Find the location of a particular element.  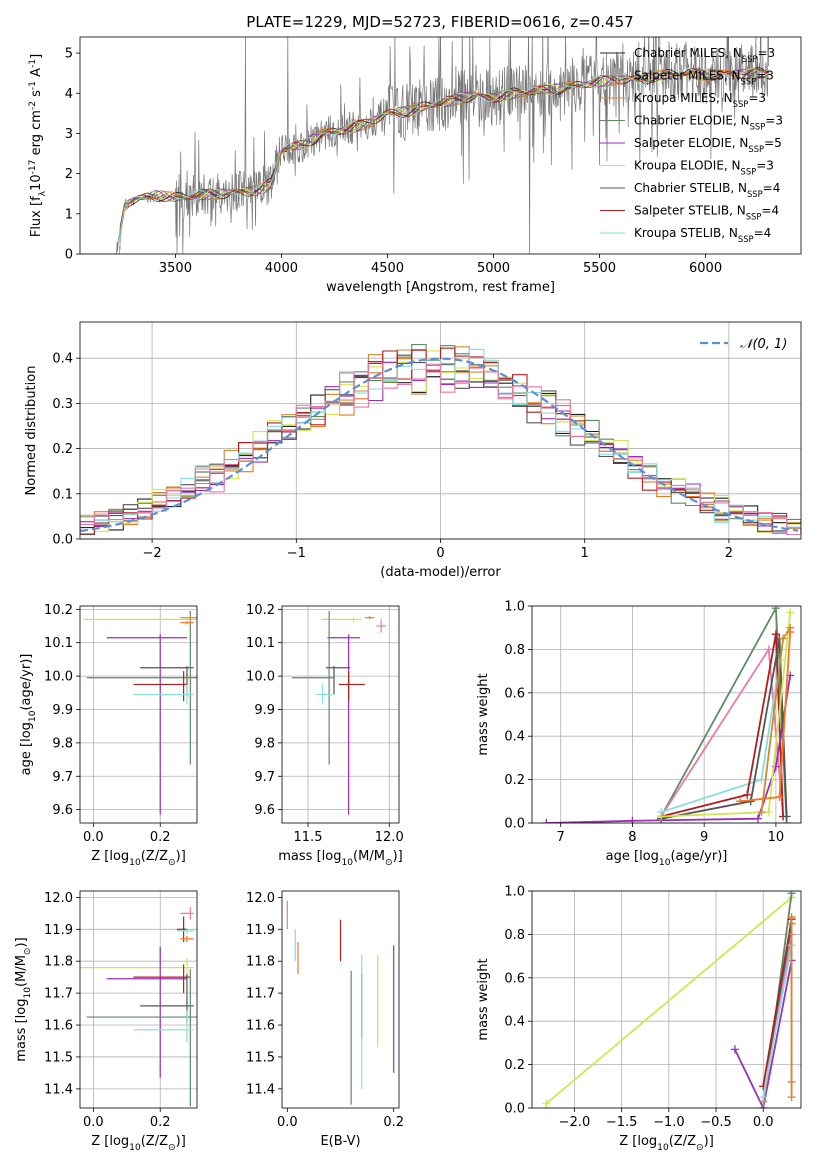

weight-vs-z-ytick-label: 0.6 is located at coordinates (514, 978).